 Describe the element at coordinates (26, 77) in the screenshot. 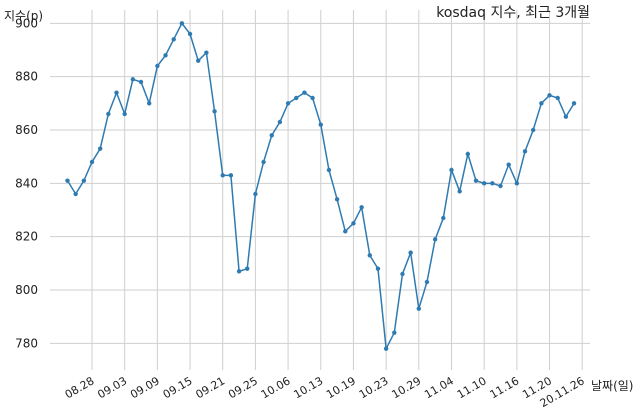

I see `y-tick-label: 880` at that location.